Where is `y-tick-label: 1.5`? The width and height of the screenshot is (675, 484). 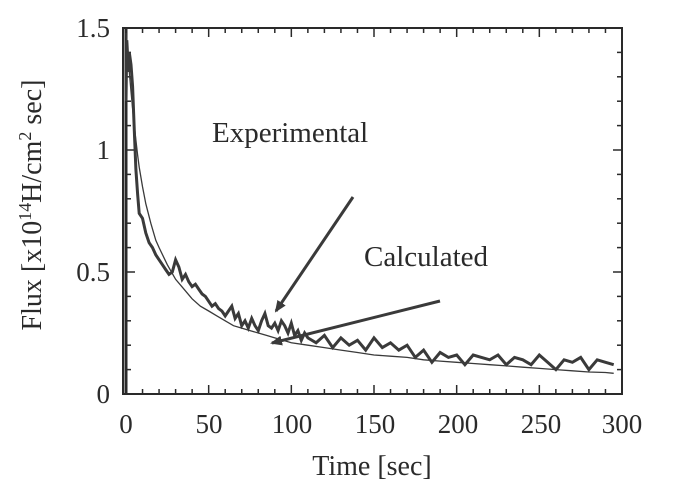 y-tick-label: 1.5 is located at coordinates (93, 28).